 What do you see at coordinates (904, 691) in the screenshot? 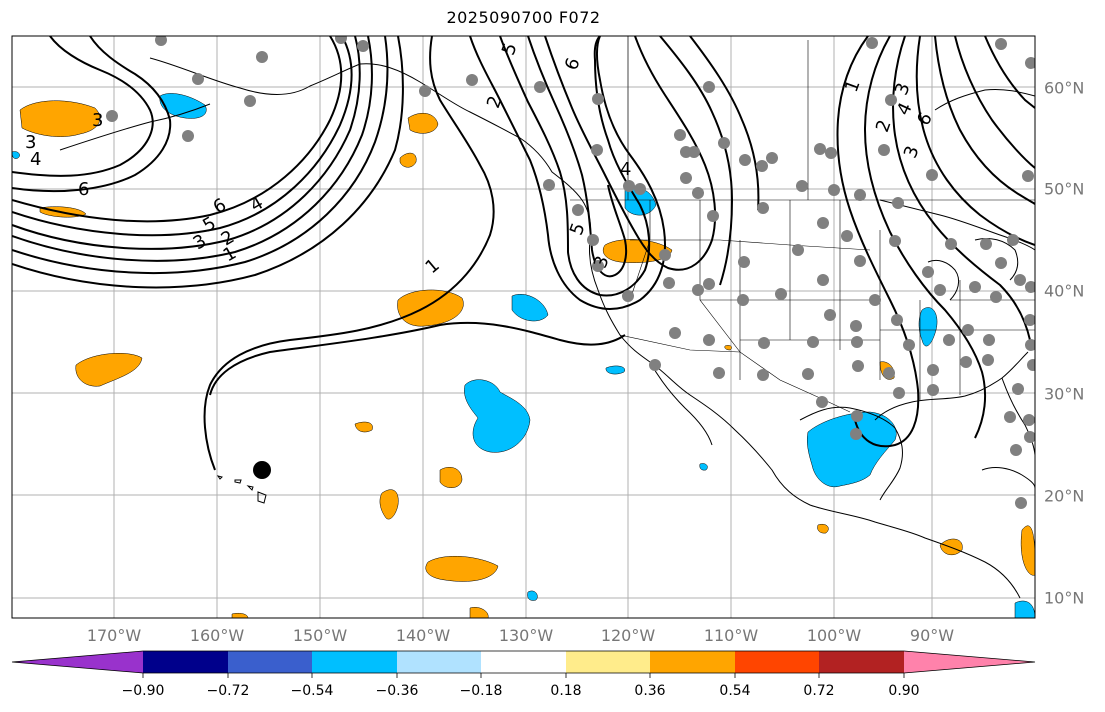
I see `colorbar-tick-label: 0.90` at bounding box center [904, 691].